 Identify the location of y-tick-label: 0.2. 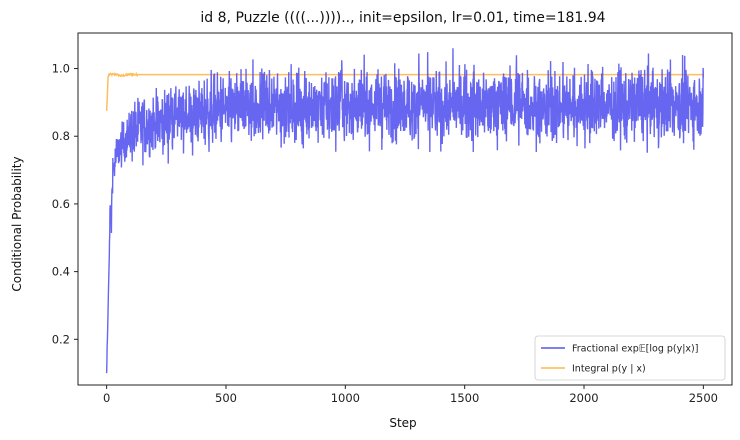
(61, 339).